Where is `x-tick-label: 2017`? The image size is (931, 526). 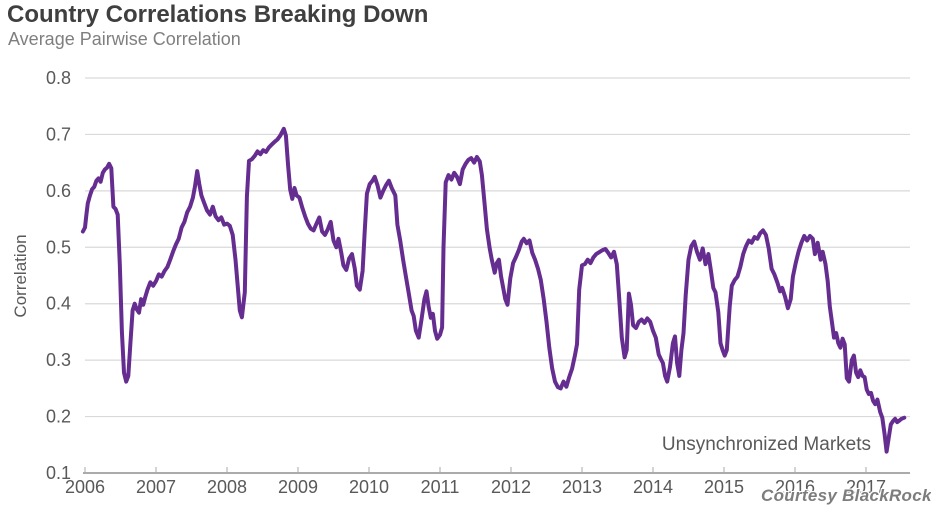
x-tick-label: 2017 is located at coordinates (866, 487).